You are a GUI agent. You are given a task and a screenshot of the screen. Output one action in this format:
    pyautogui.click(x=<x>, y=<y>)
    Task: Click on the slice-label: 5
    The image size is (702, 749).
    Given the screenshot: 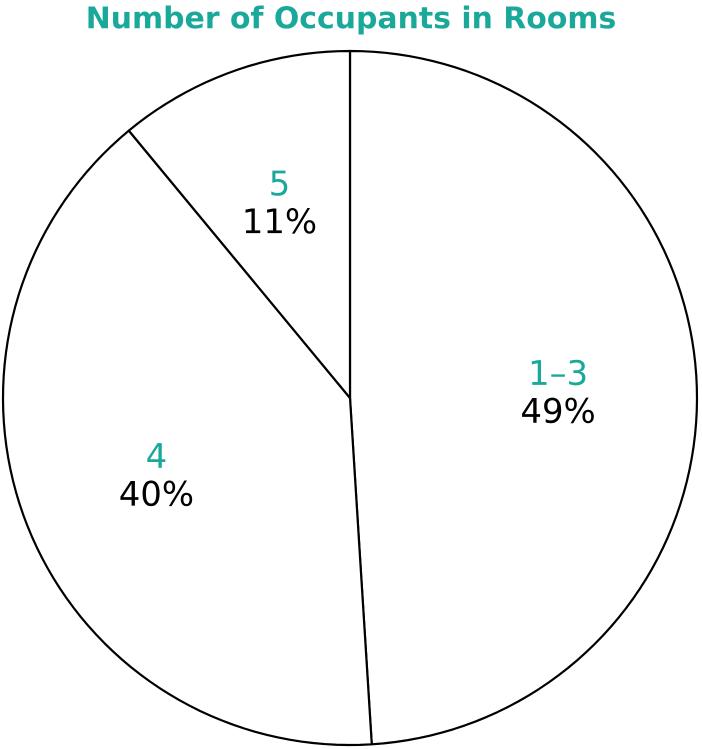 What is the action you would take?
    pyautogui.click(x=279, y=183)
    